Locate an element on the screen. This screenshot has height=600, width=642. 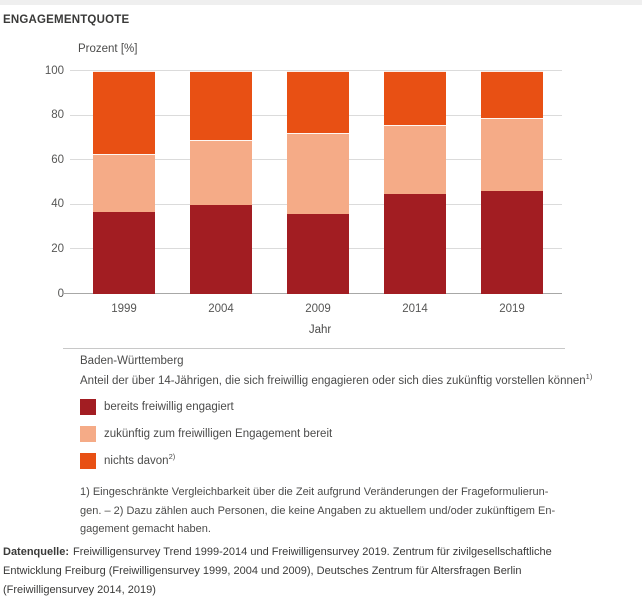
x-tick-label: 2004 is located at coordinates (221, 309).